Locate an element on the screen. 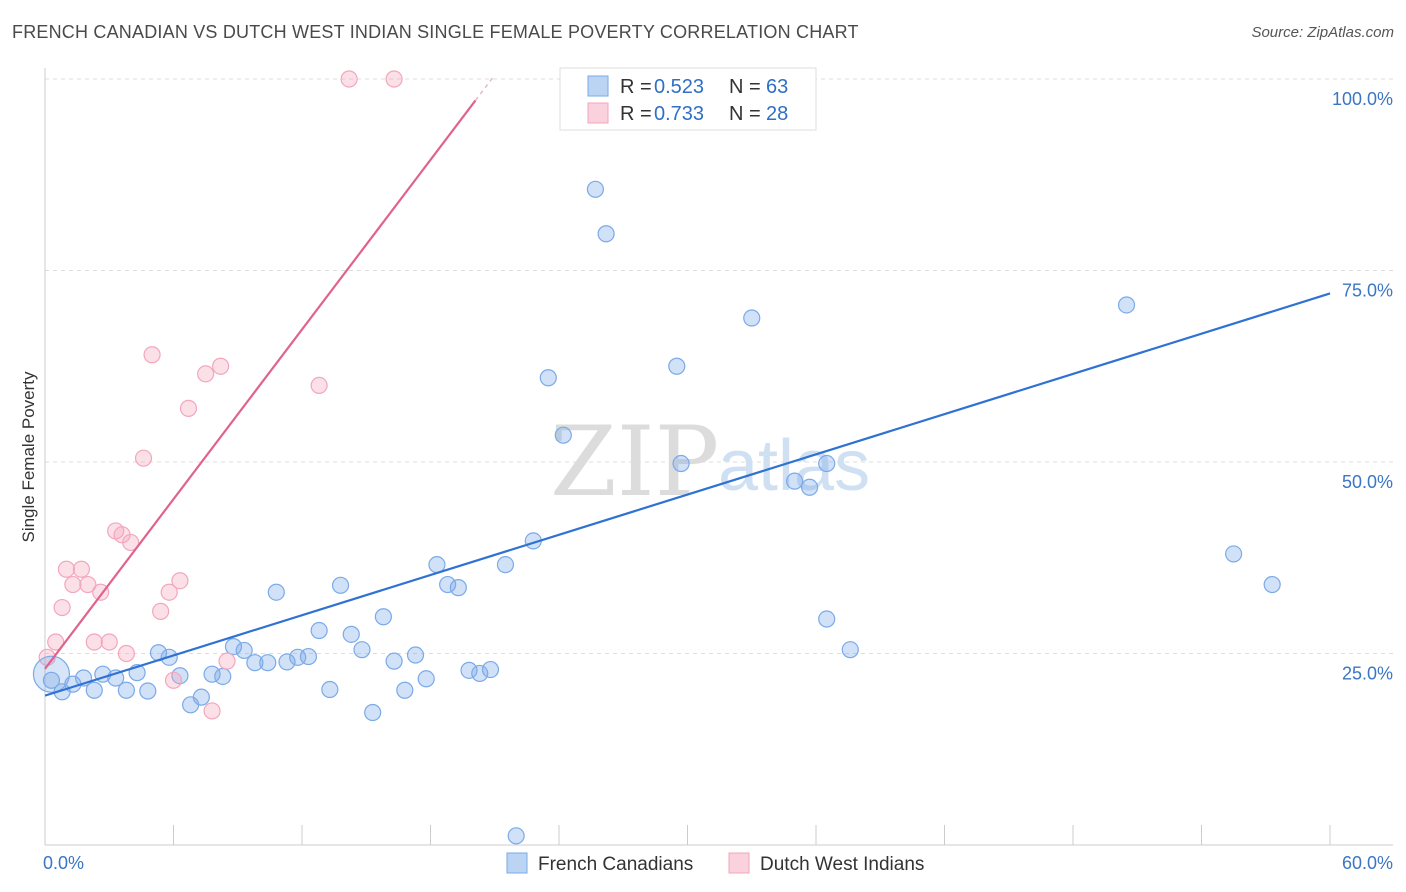  x-tick-label: 0.0% is located at coordinates (63, 863).